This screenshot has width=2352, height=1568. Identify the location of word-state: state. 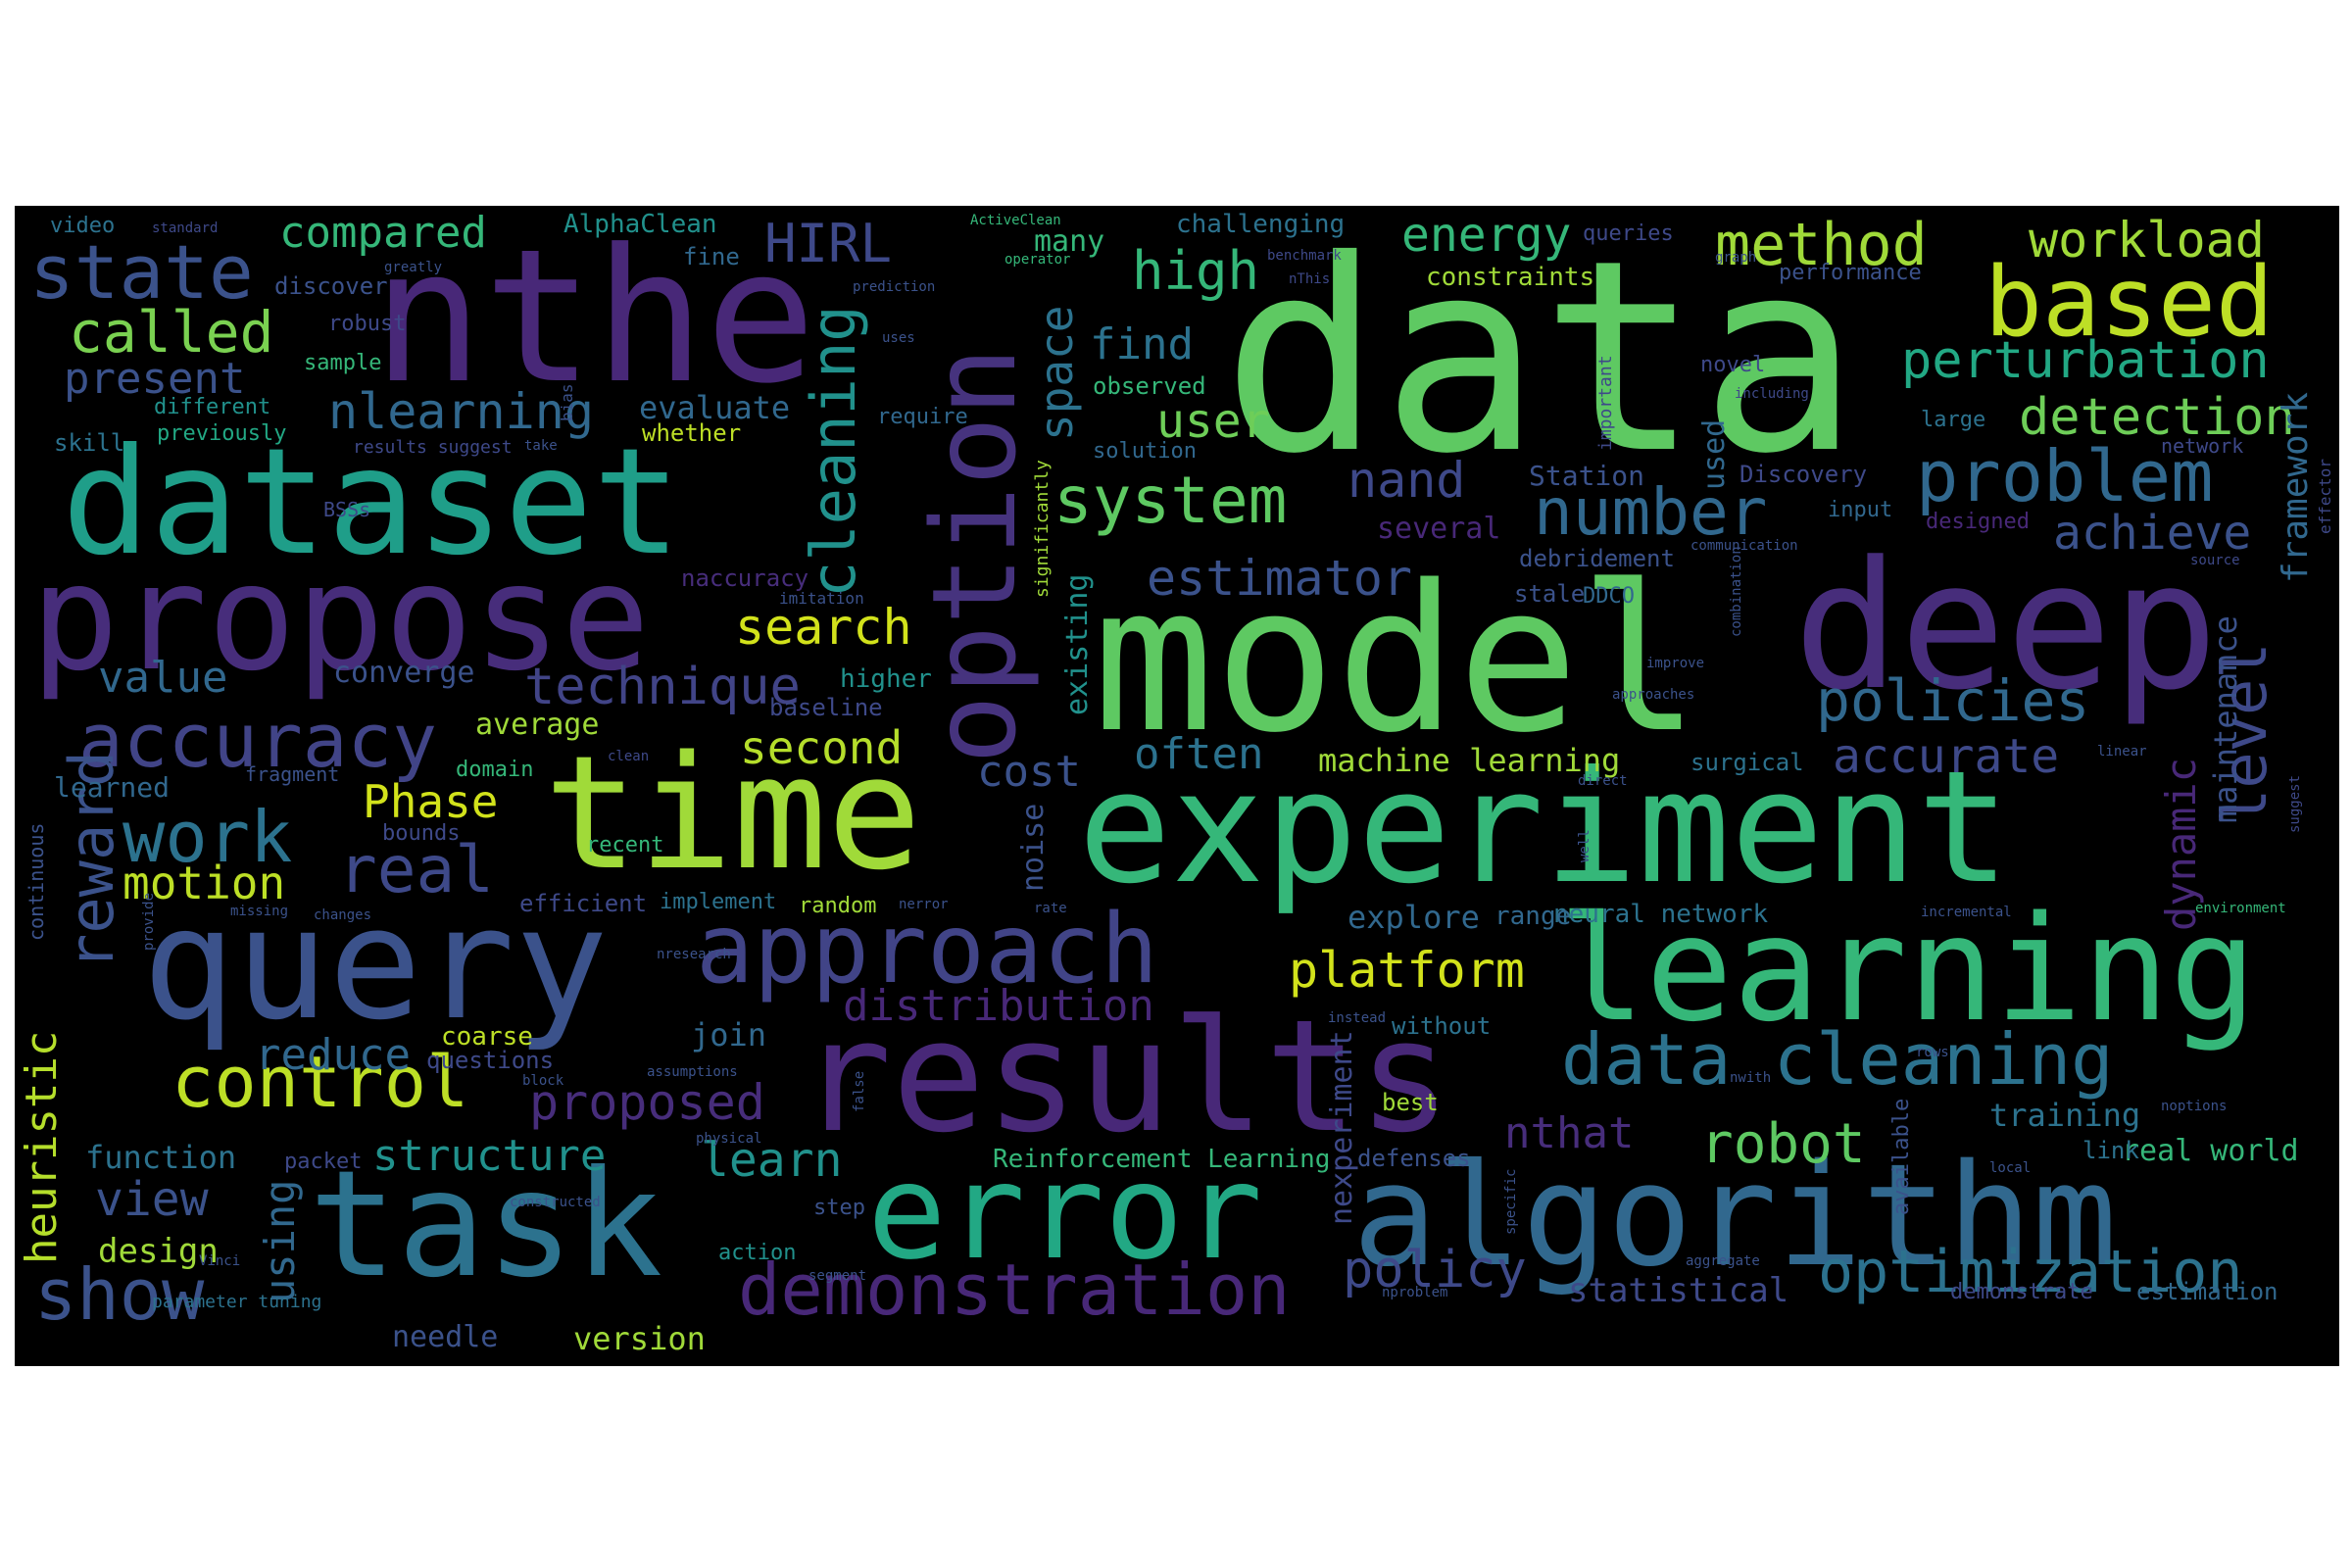
(141, 272).